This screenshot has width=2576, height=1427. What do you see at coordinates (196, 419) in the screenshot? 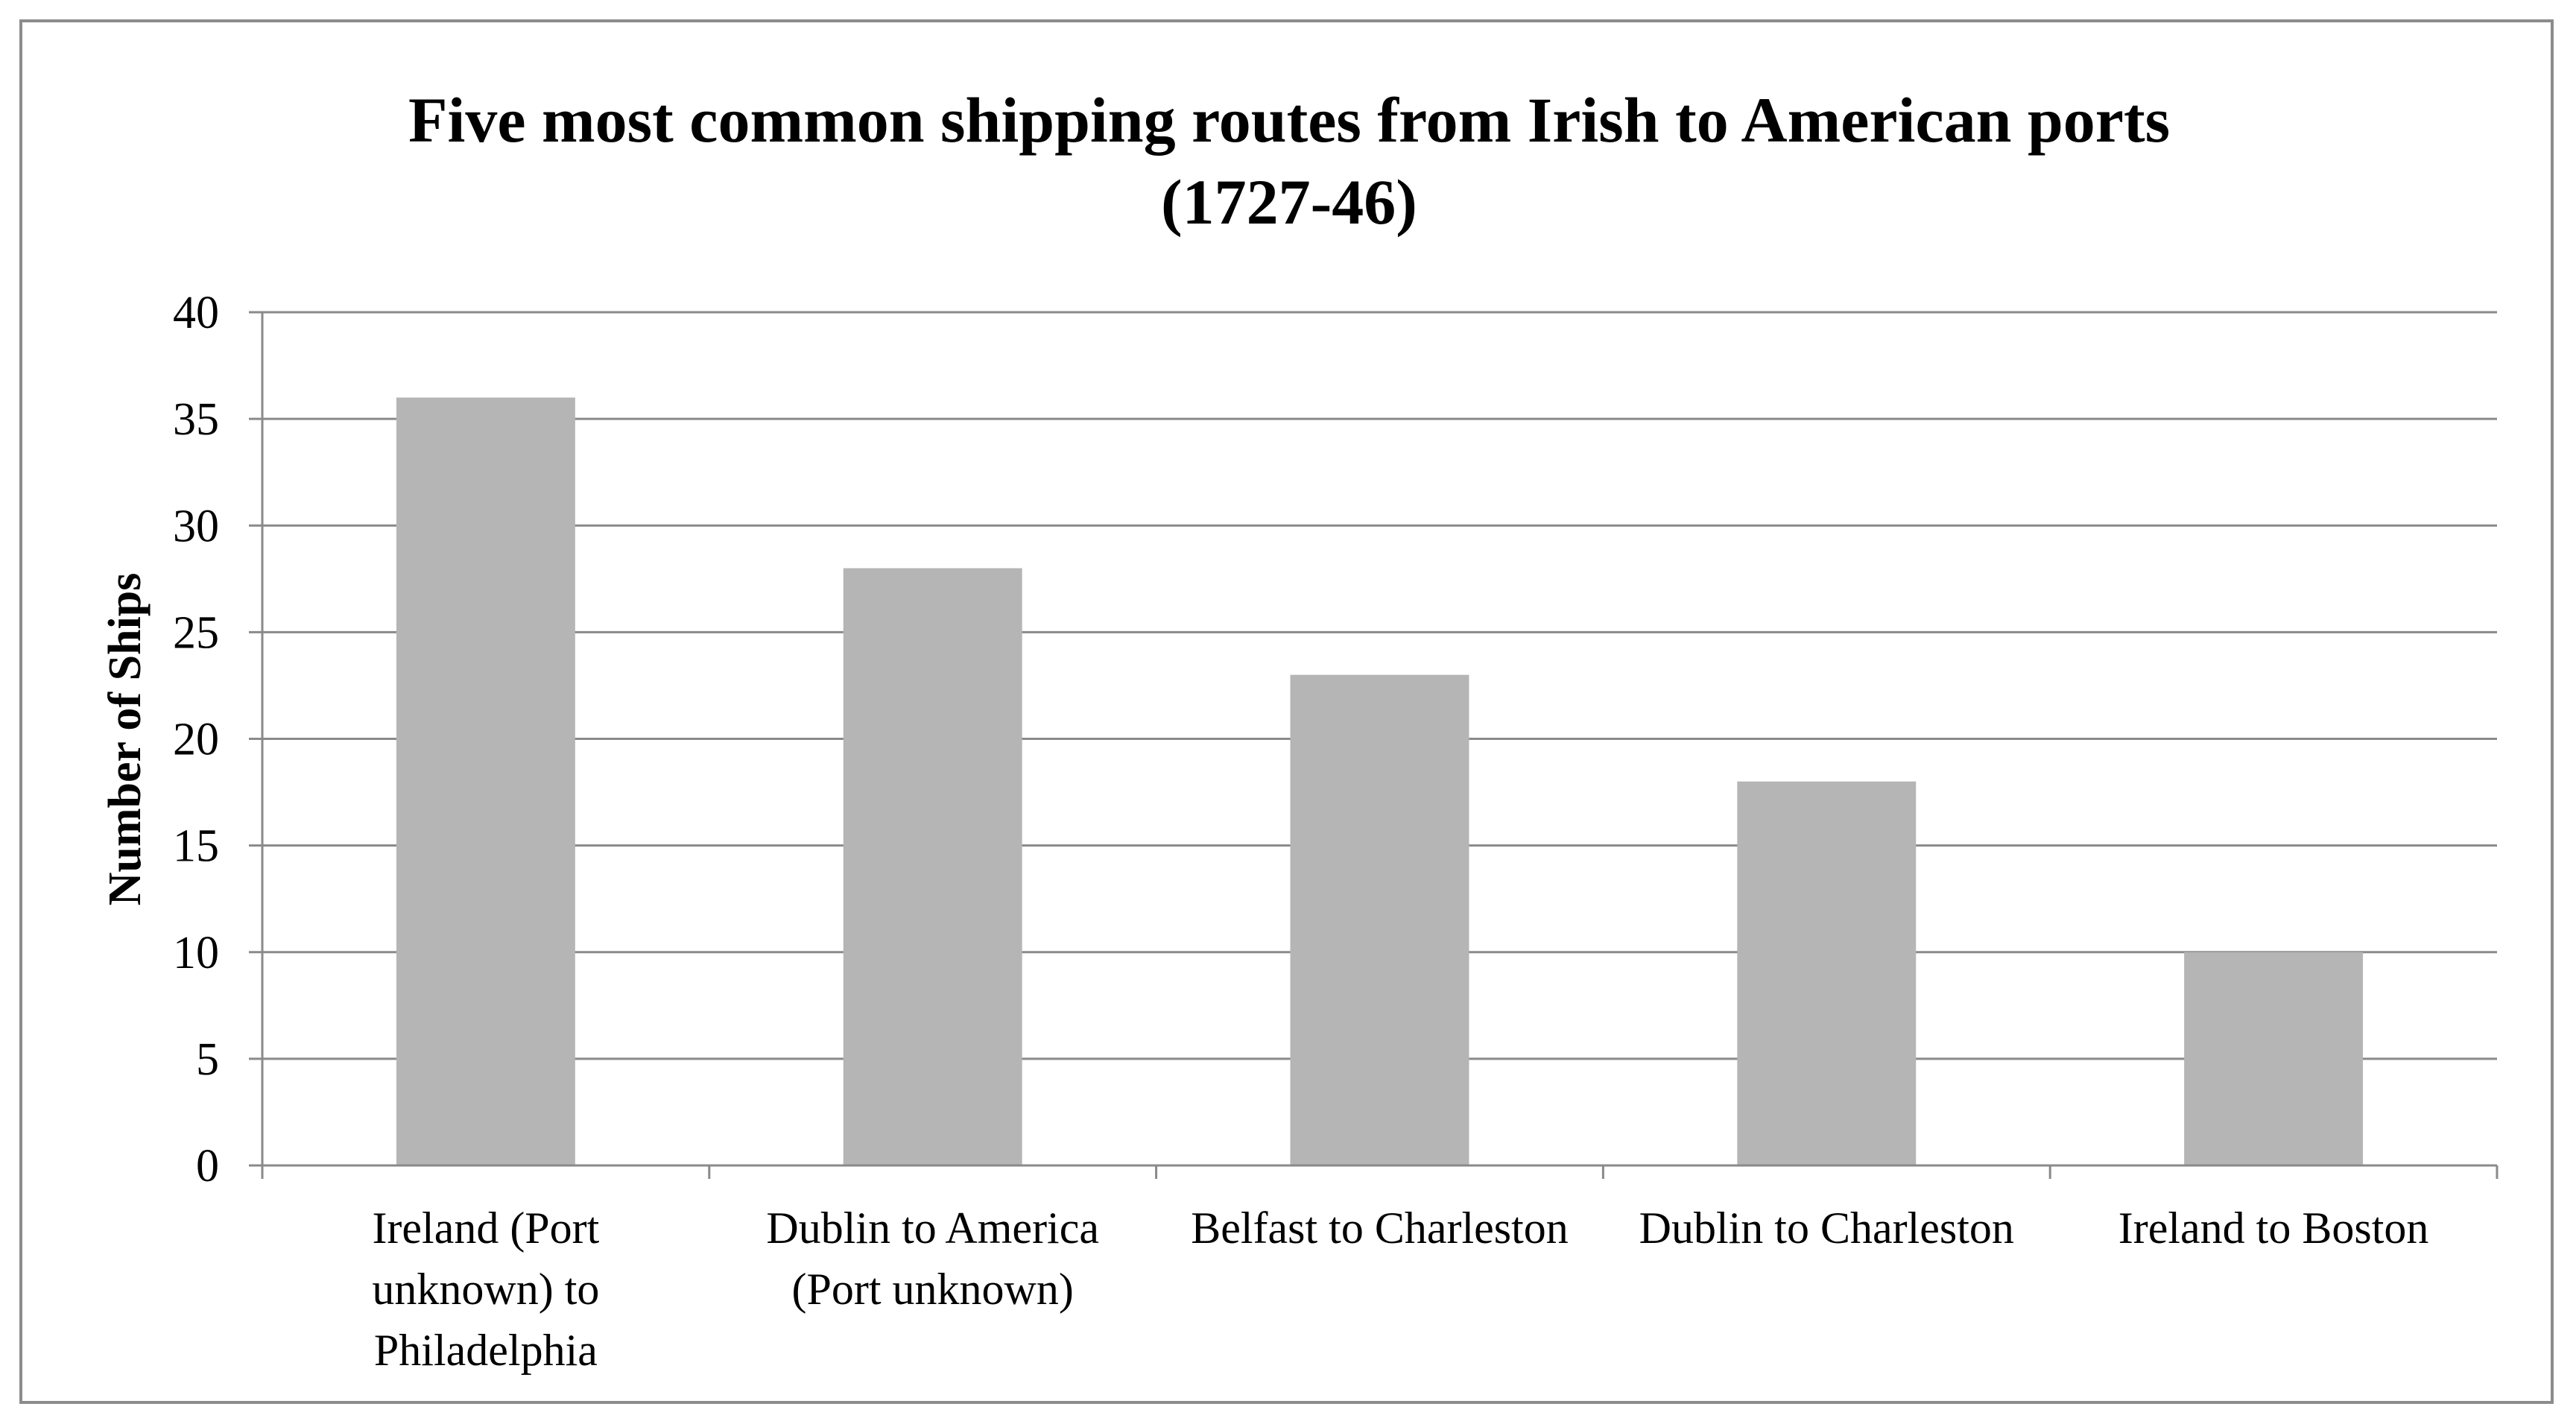
I see `y-tick-label: 35` at bounding box center [196, 419].